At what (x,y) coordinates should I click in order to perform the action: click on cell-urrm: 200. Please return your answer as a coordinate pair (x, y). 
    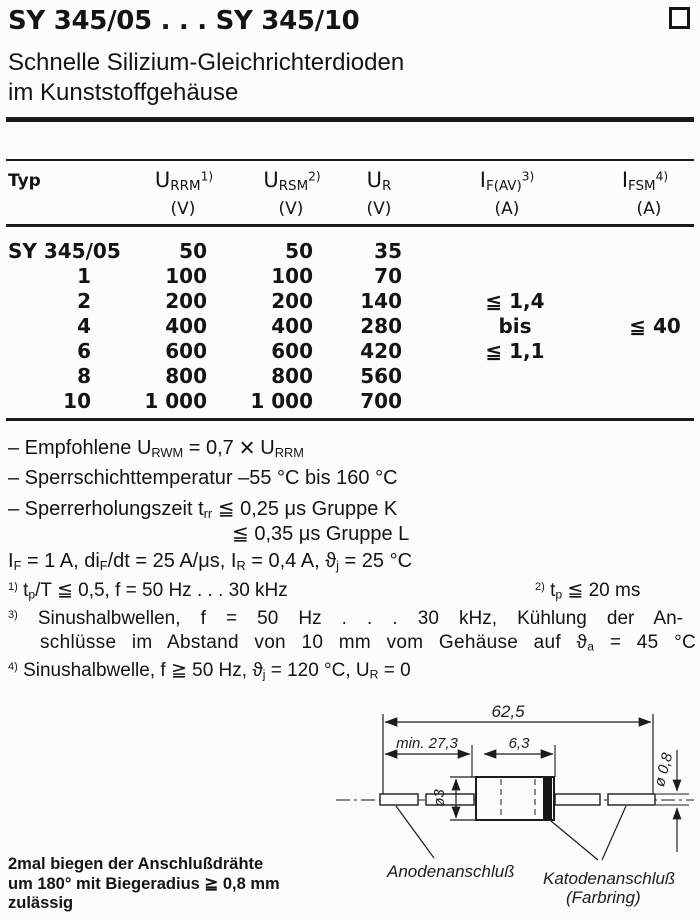
    Looking at the image, I should click on (186, 301).